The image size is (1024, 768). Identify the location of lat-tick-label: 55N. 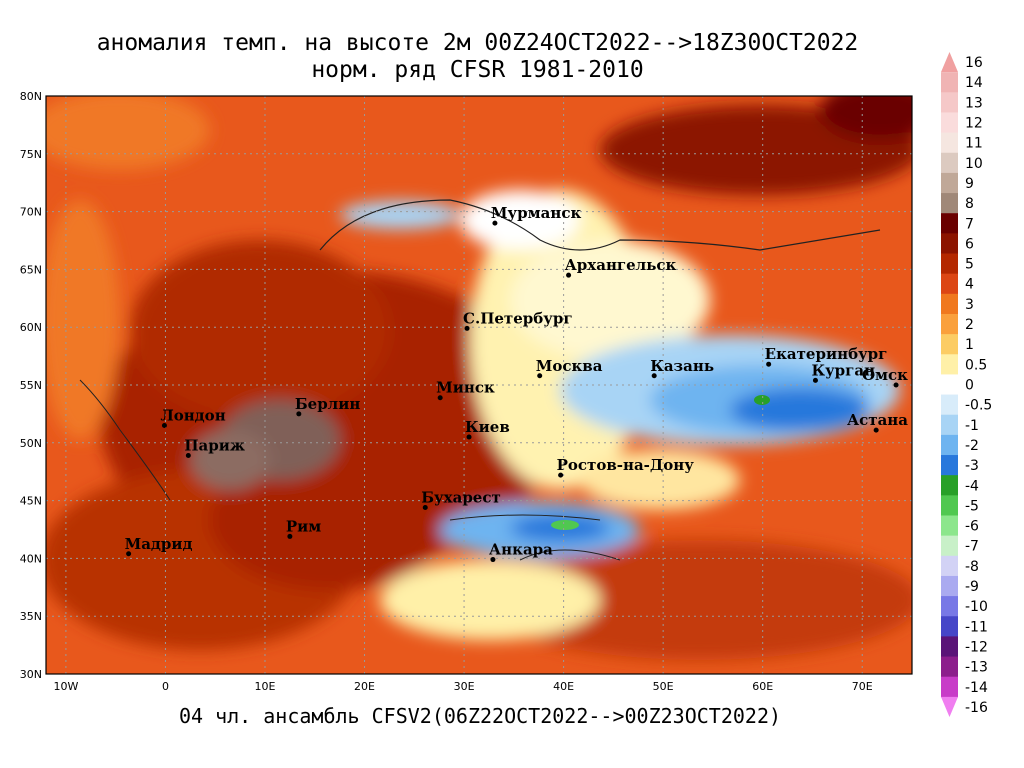
(31, 385).